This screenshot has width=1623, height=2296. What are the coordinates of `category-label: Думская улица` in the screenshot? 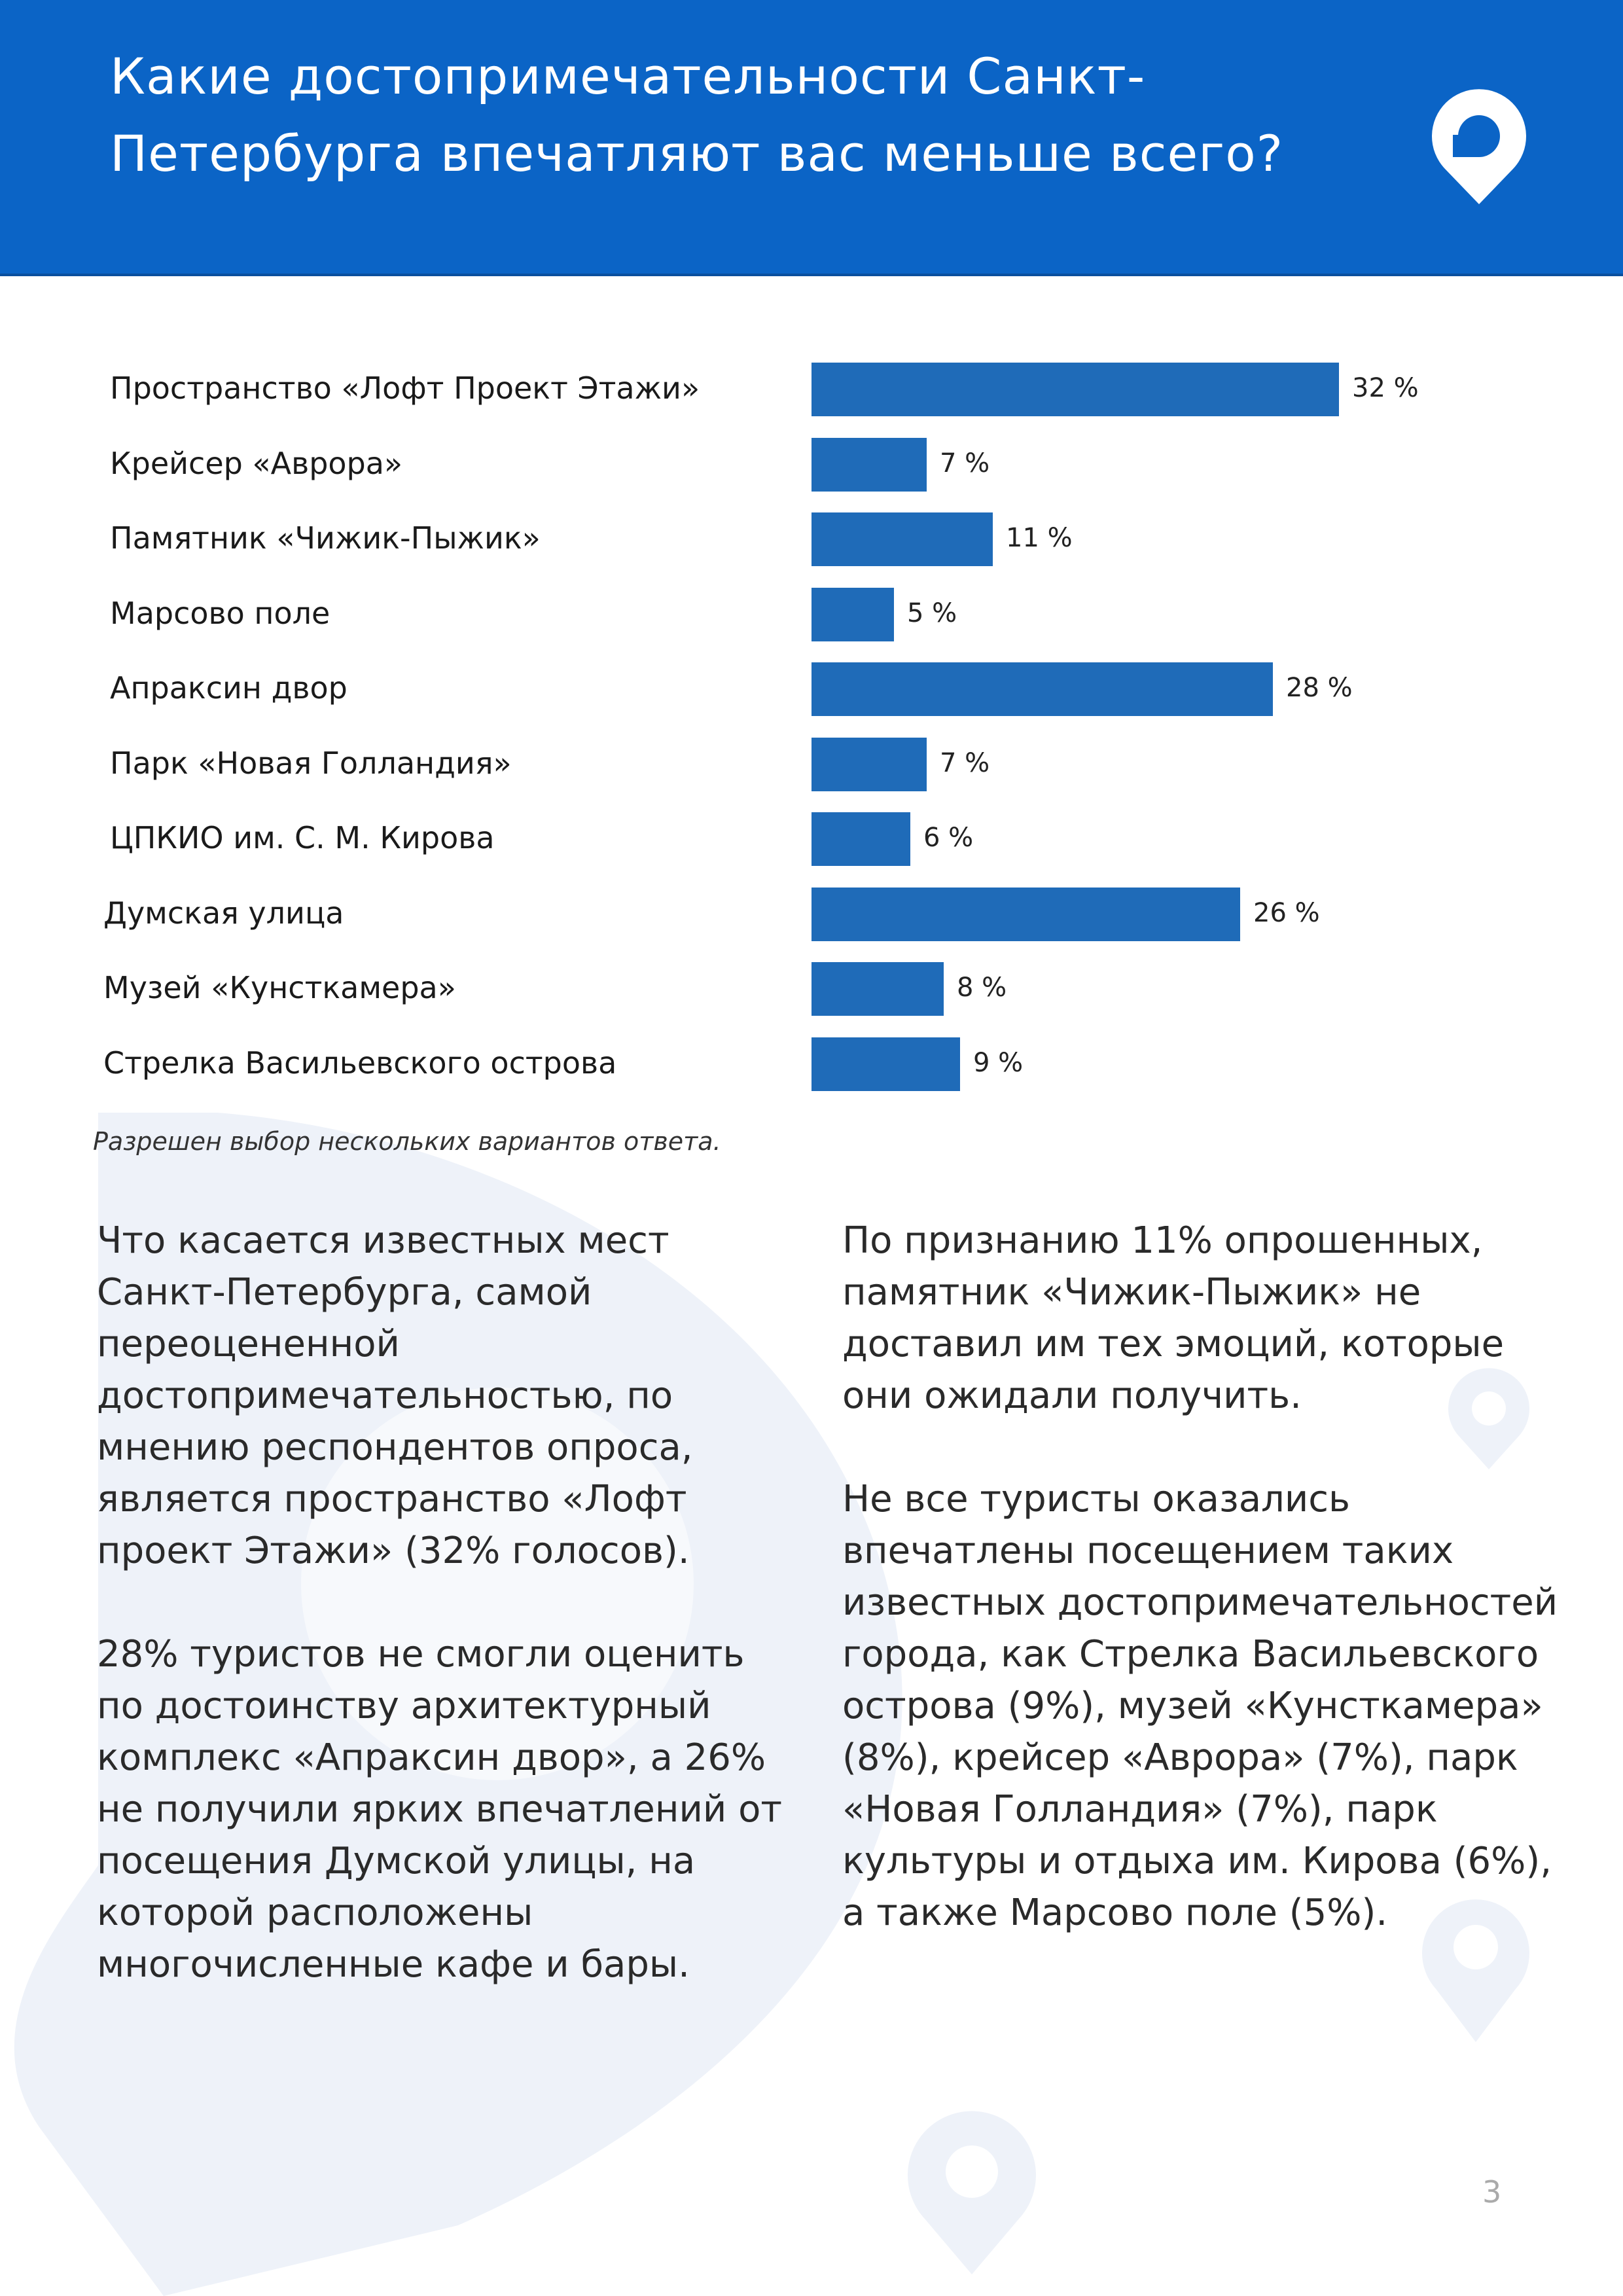 It's located at (224, 913).